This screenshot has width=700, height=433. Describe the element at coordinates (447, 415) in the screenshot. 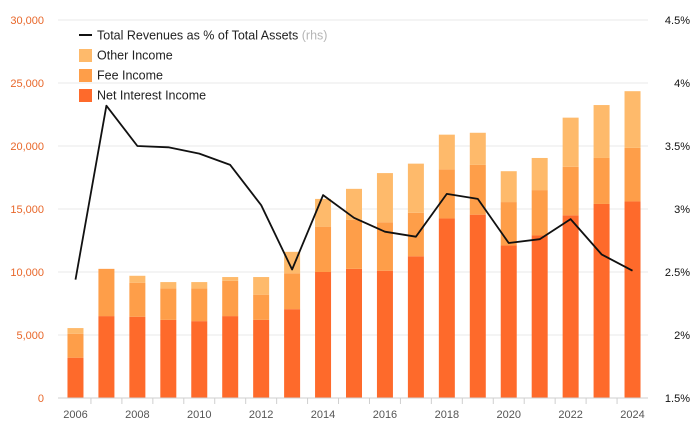

I see `x-tick-label: 2018` at that location.